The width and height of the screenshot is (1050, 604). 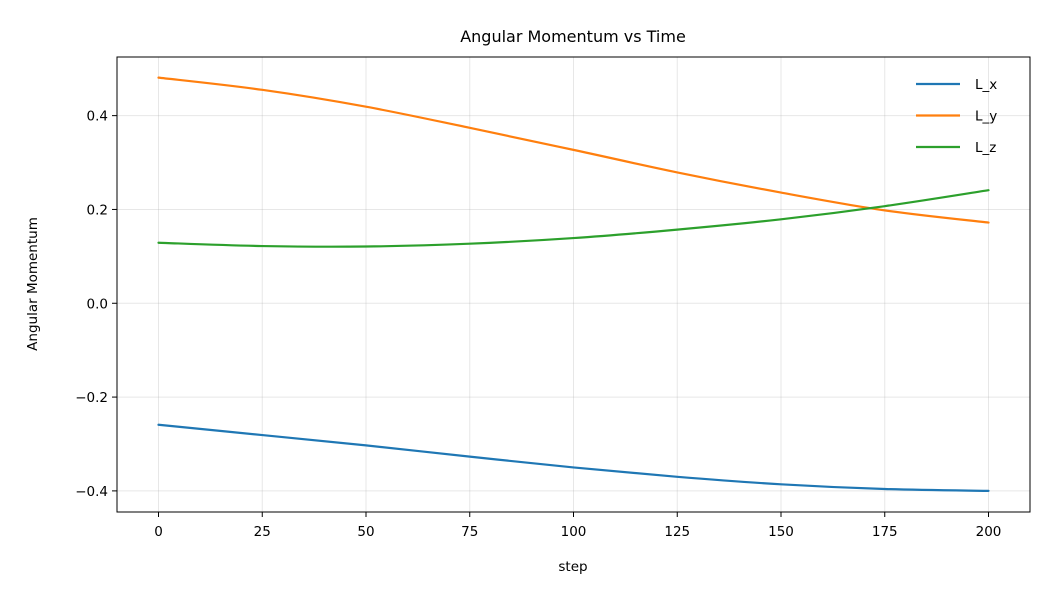 What do you see at coordinates (573, 218) in the screenshot?
I see `series-line-l-z` at bounding box center [573, 218].